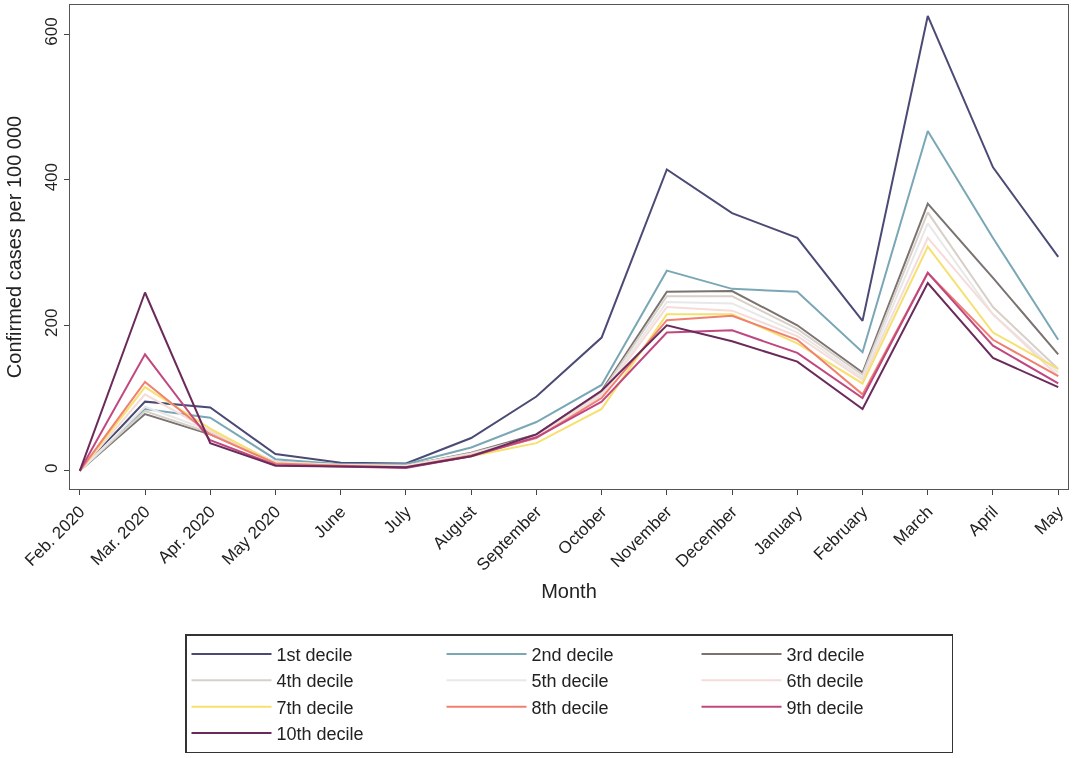  What do you see at coordinates (1049, 520) in the screenshot?
I see `x-tick-label: May` at bounding box center [1049, 520].